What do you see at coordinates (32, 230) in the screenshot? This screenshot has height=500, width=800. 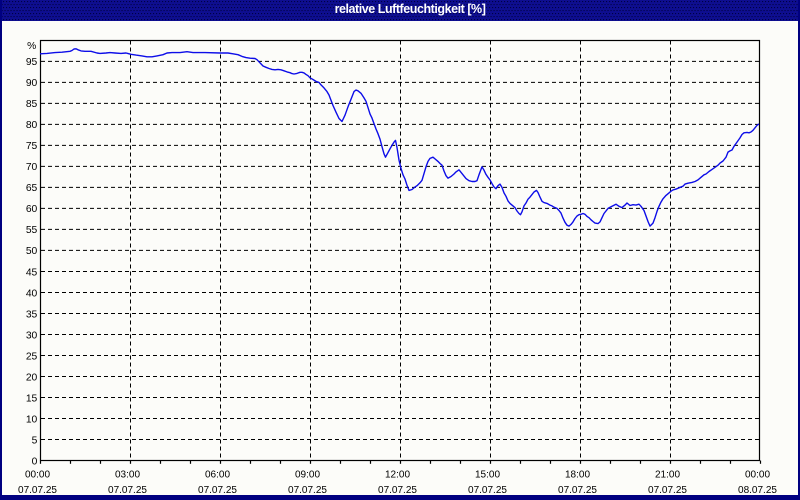 I see `svg-text: 55` at bounding box center [32, 230].